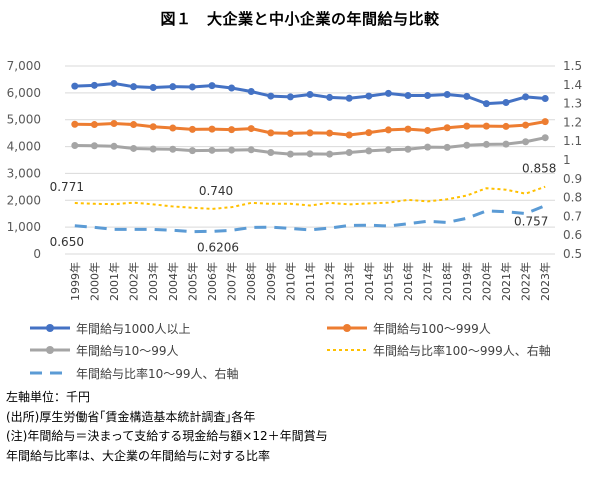  I want to click on right-tick-label: 1, so click(567, 160).